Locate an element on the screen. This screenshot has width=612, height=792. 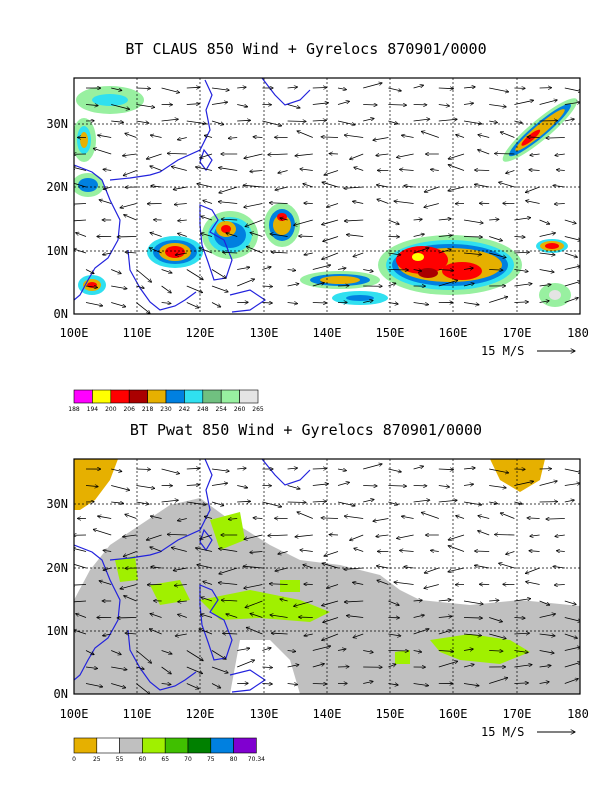
colorbar-swatch is located at coordinates (83, 396).